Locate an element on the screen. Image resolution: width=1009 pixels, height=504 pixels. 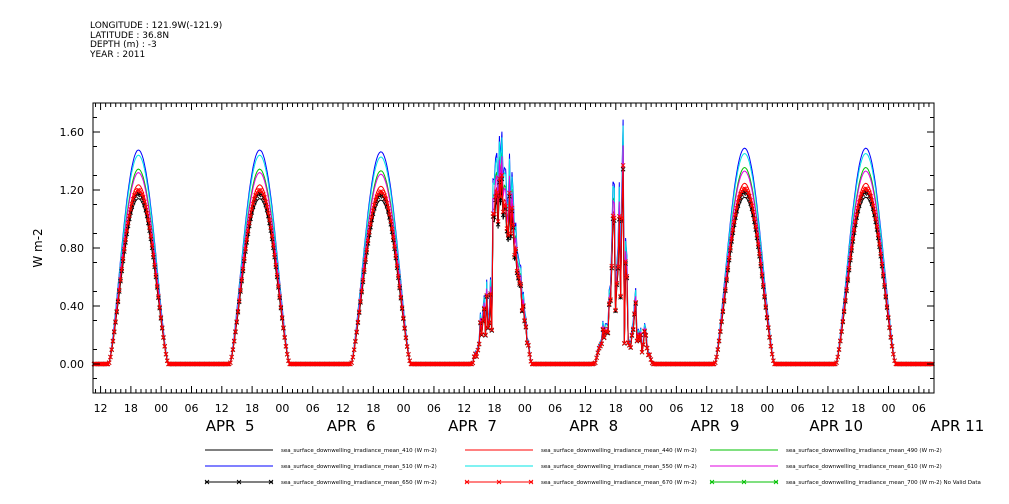
x-hour-label: 00 is located at coordinates (646, 408).